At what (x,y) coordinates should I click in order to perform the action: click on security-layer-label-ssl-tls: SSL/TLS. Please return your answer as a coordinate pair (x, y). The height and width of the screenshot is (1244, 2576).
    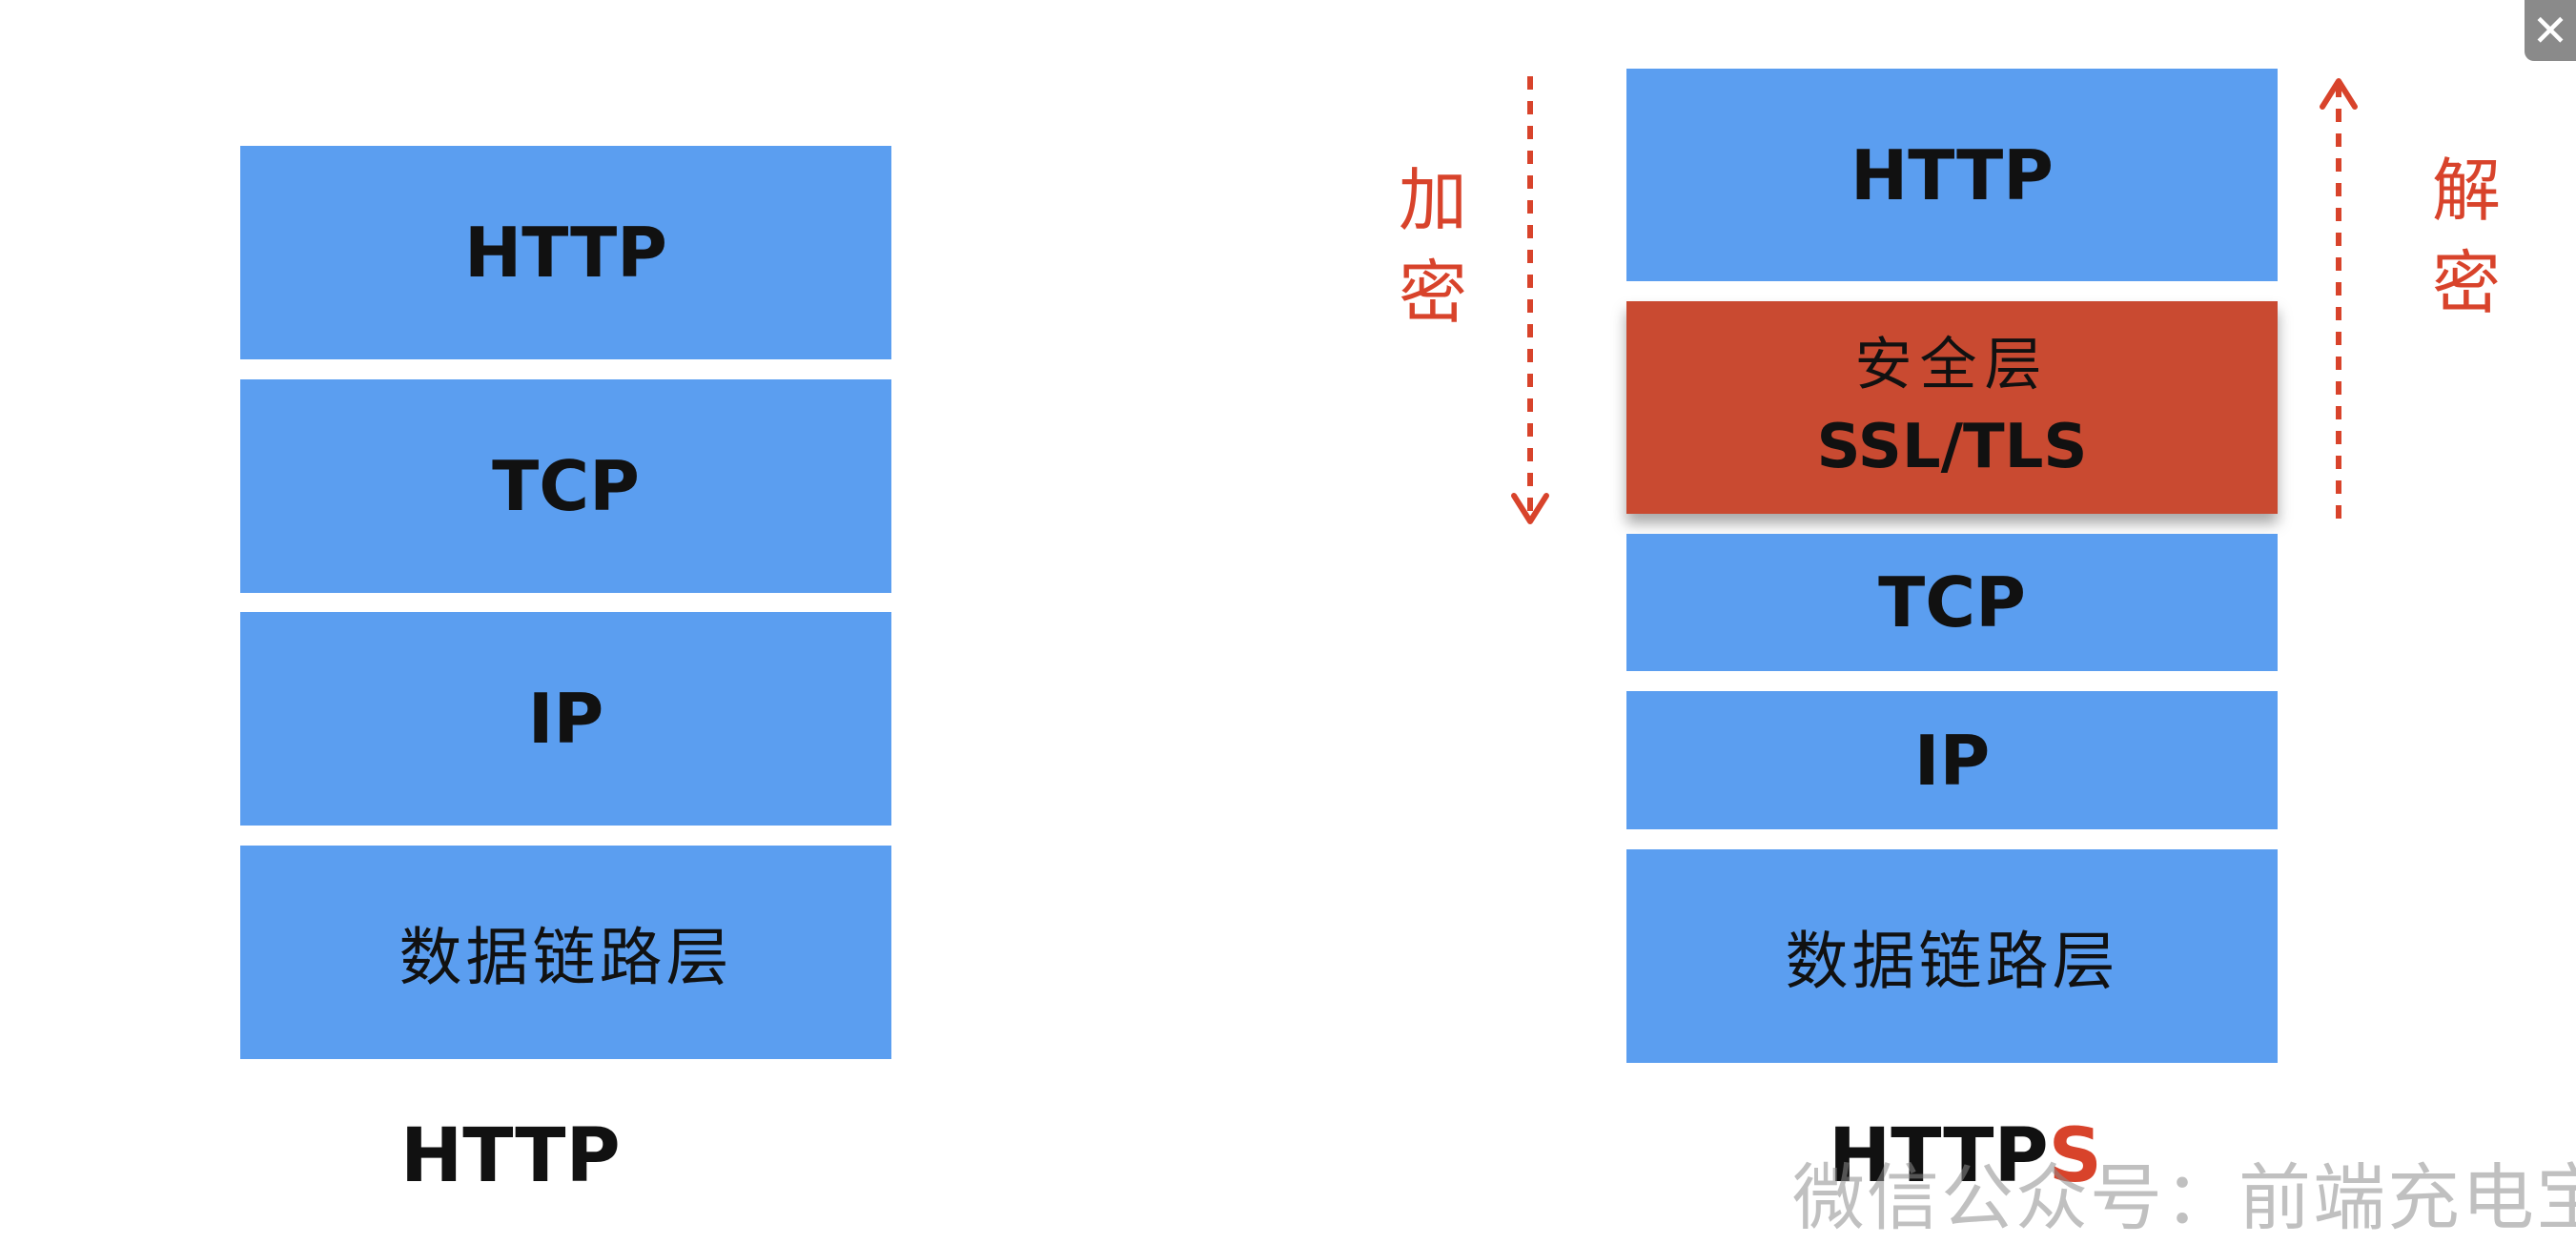
    Looking at the image, I should click on (1952, 446).